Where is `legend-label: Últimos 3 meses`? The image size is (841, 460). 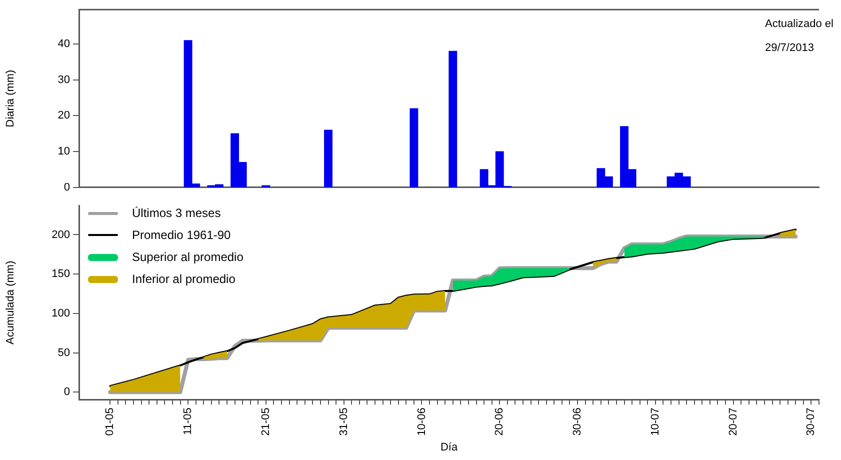
legend-label: Últimos 3 meses is located at coordinates (176, 213).